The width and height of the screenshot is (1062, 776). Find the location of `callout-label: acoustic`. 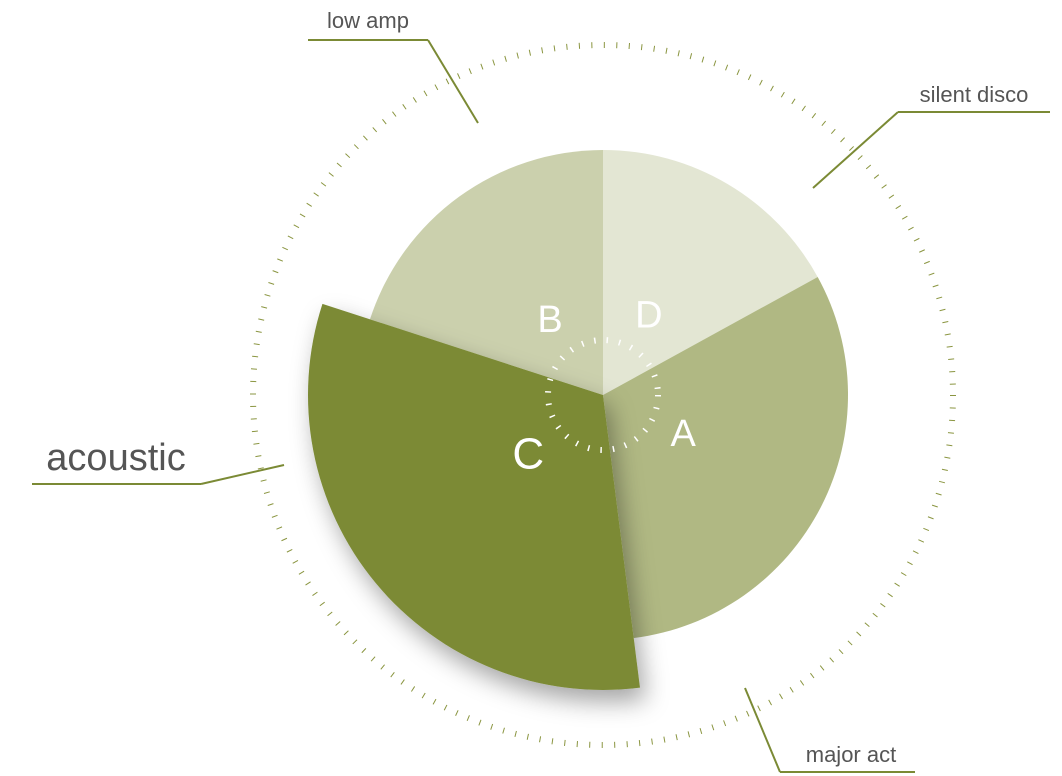

callout-label: acoustic is located at coordinates (115, 458).